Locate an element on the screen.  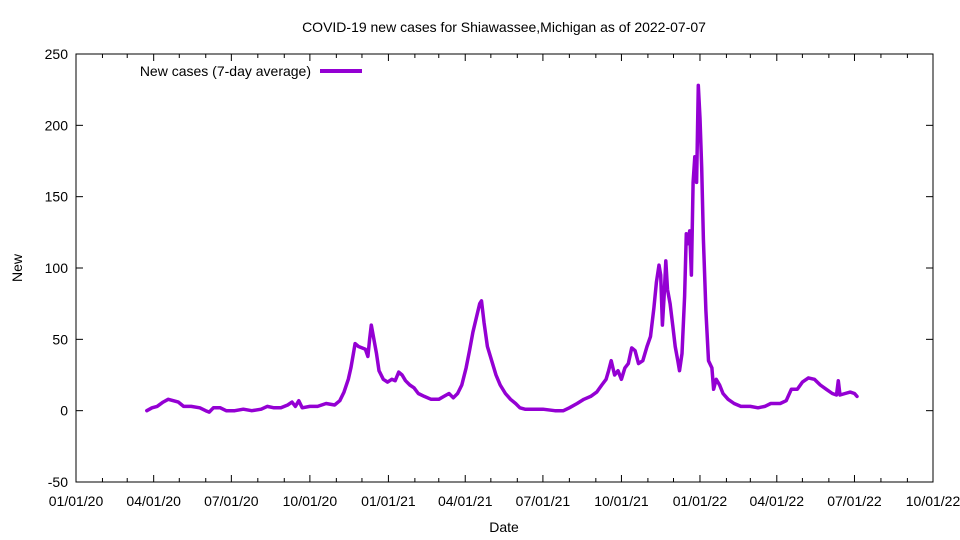
y-tick-label: 200 is located at coordinates (57, 125).